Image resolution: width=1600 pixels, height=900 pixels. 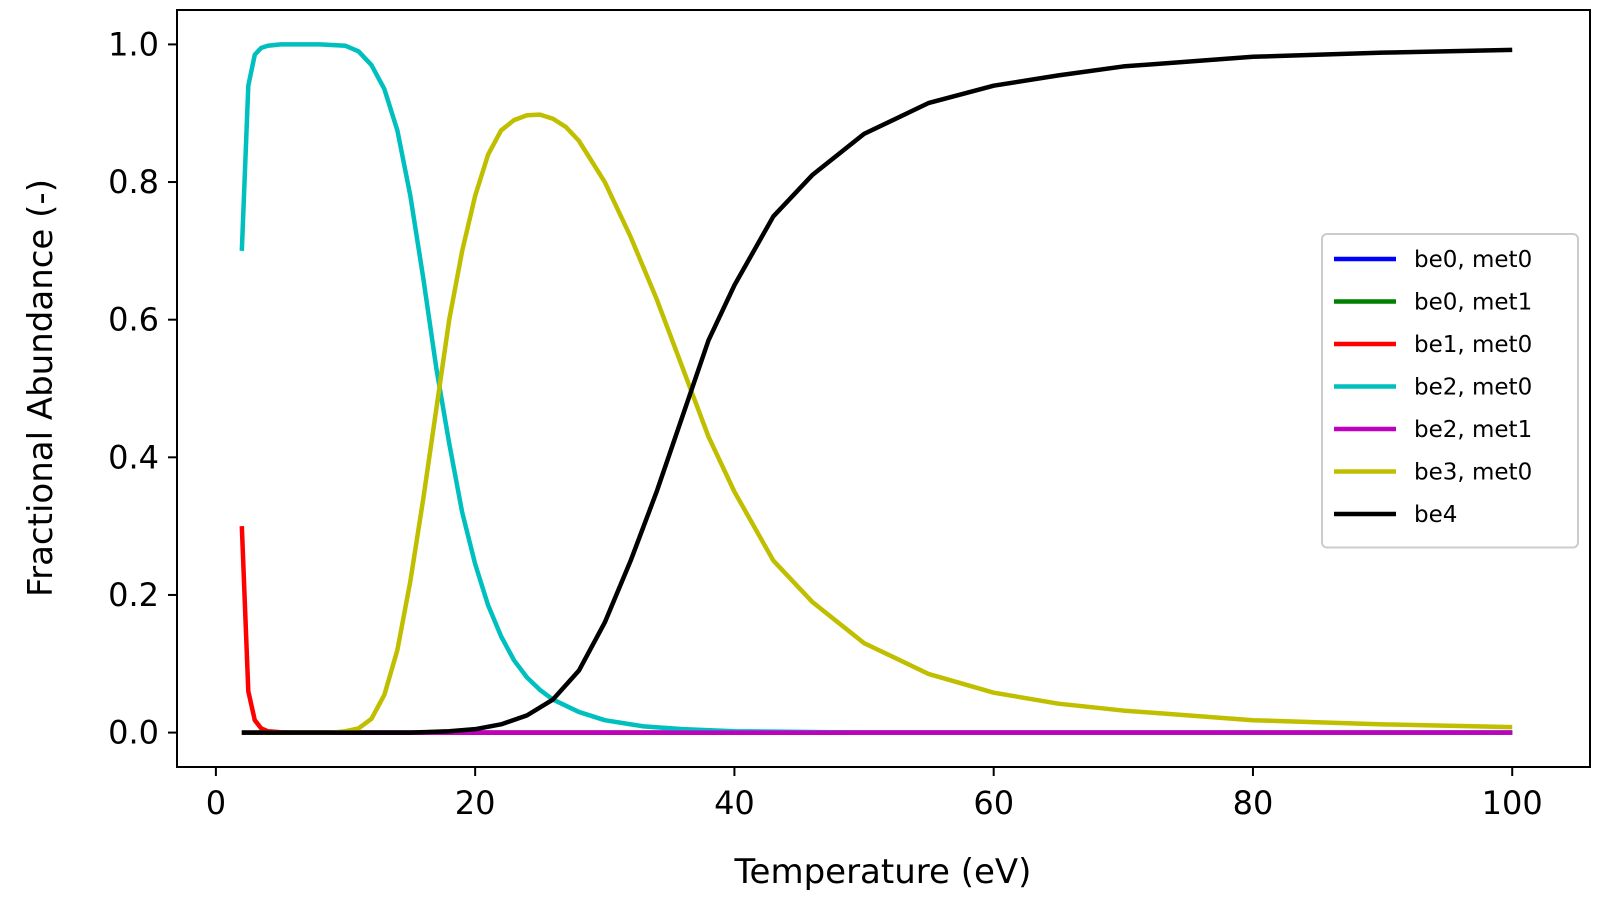 I want to click on y-tick-label: 0.4, so click(x=133, y=457).